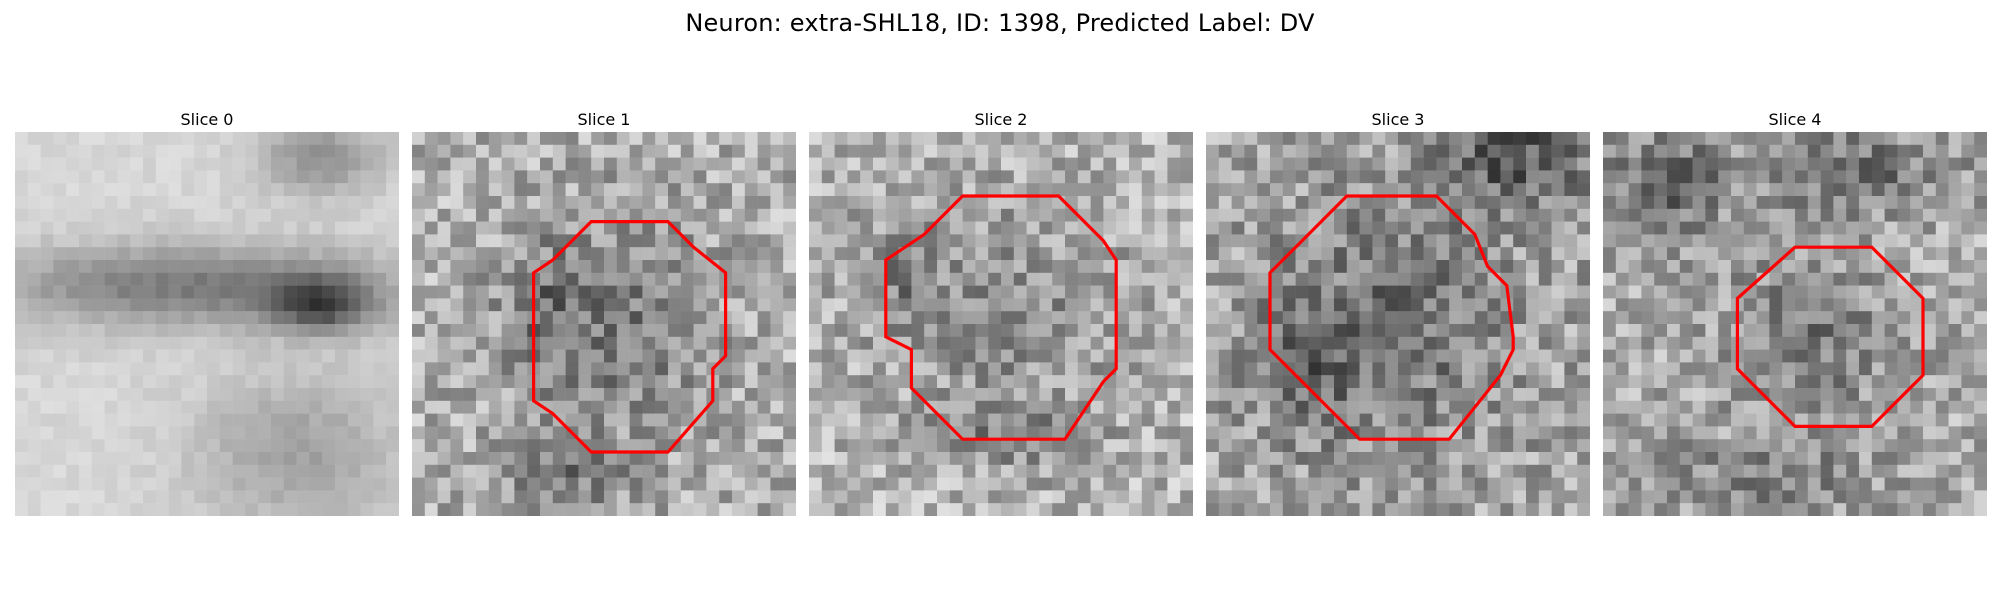 This screenshot has height=600, width=2000. Describe the element at coordinates (207, 119) in the screenshot. I see `panel-title: Slice 0` at that location.